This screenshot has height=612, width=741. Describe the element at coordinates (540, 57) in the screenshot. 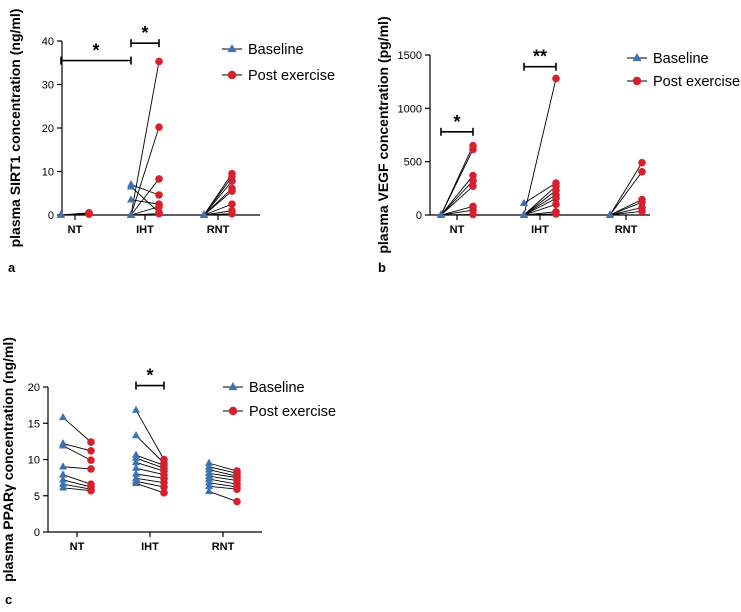

I see `significance-label: **` at that location.